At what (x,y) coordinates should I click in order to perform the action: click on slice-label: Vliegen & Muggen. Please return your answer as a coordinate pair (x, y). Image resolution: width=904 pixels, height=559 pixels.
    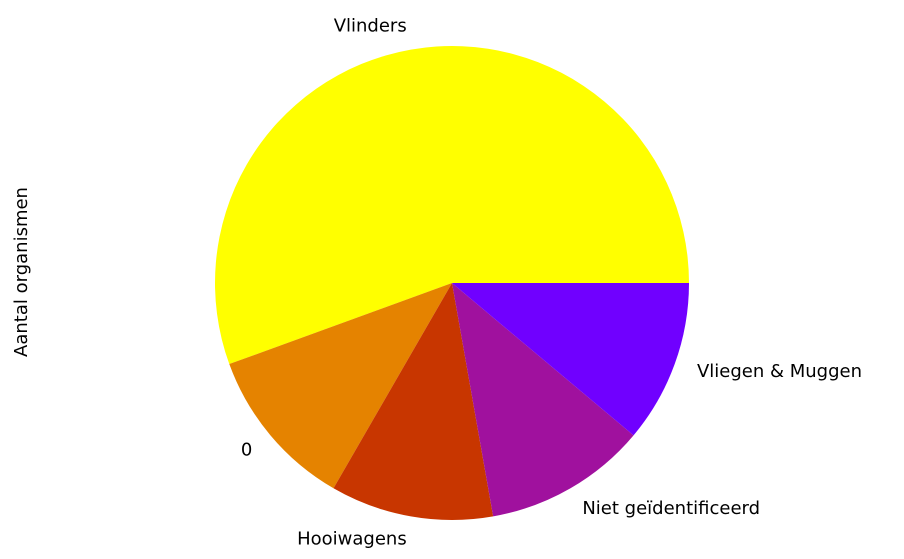
    Looking at the image, I should click on (779, 371).